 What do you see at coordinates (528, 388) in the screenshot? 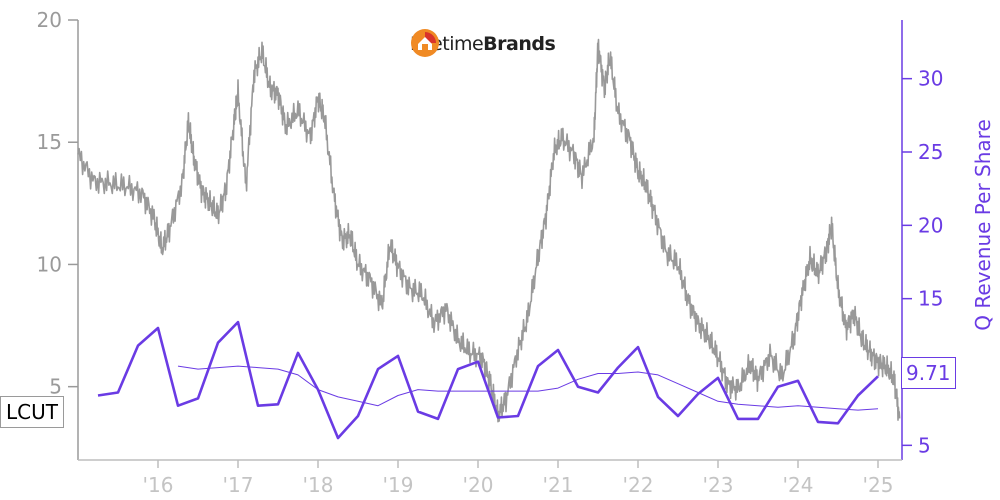
I see `revenue-average-line` at bounding box center [528, 388].